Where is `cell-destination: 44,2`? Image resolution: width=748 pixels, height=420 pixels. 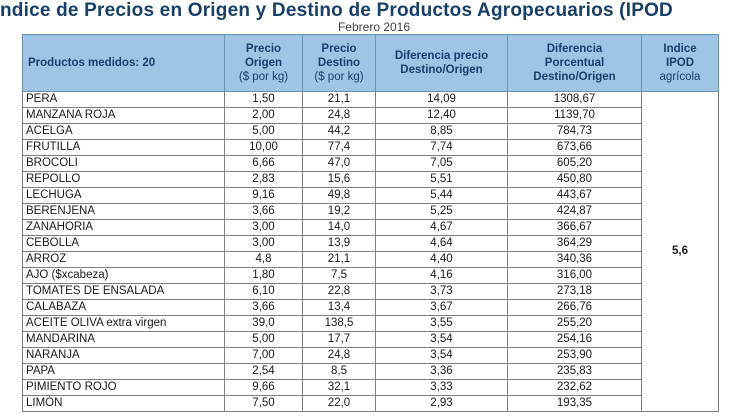
cell-destination: 44,2 is located at coordinates (339, 131).